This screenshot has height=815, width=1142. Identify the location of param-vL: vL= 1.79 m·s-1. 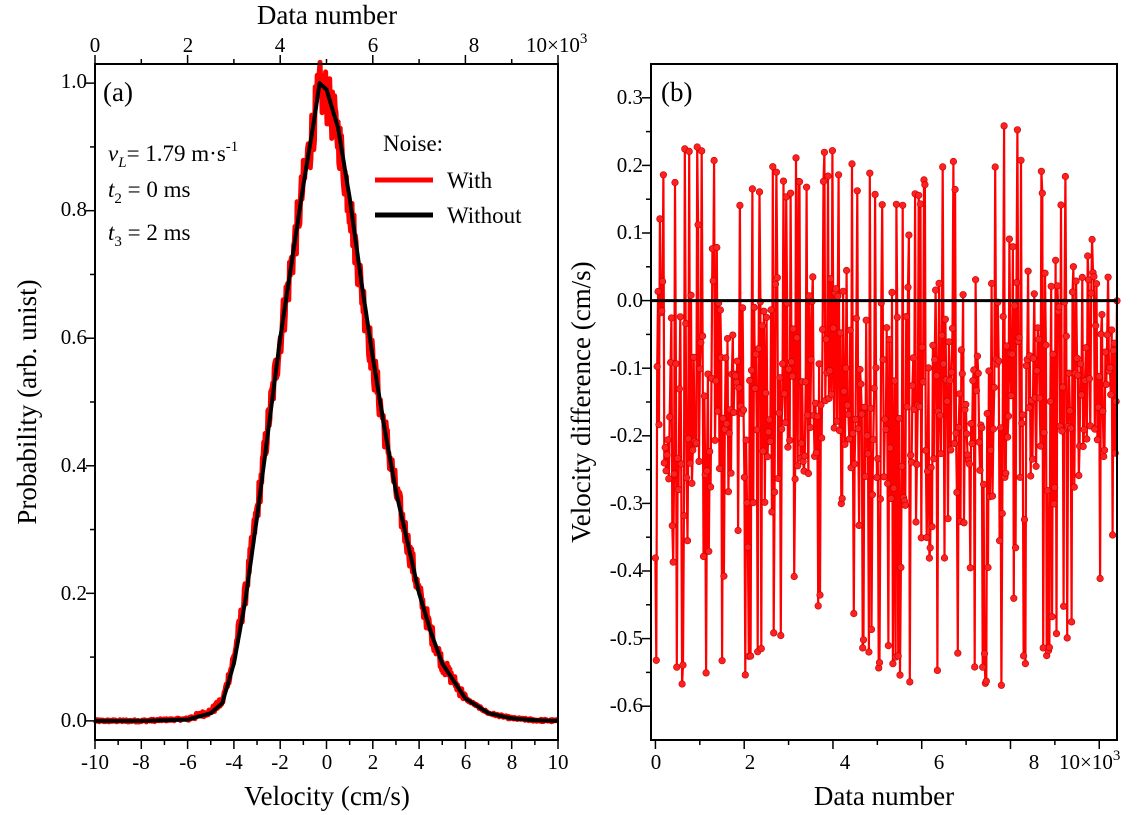
(173, 155).